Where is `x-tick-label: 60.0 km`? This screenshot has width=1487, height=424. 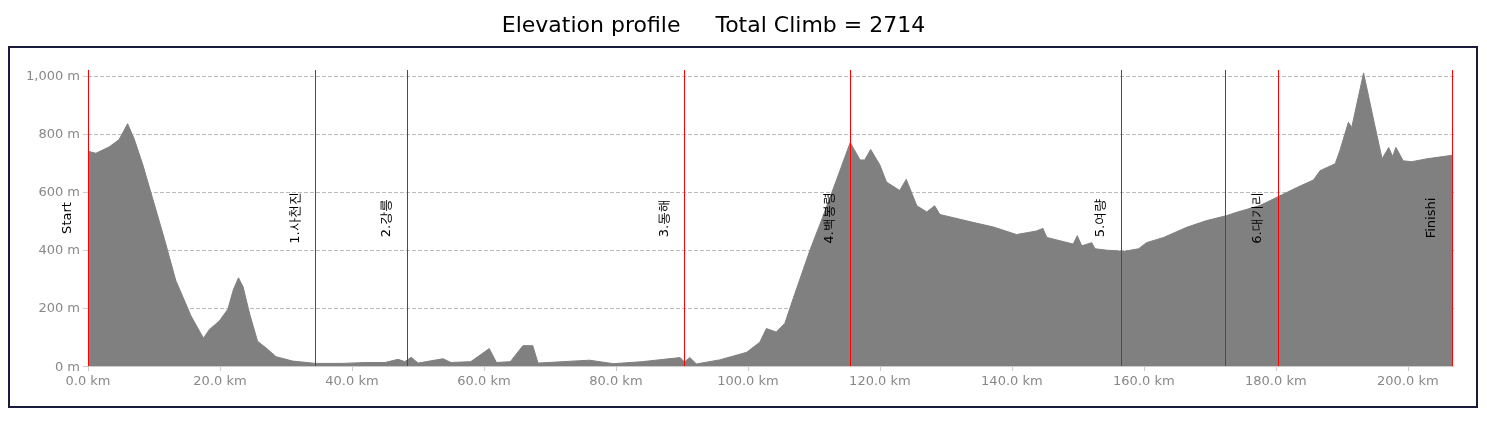
x-tick-label: 60.0 km is located at coordinates (484, 380).